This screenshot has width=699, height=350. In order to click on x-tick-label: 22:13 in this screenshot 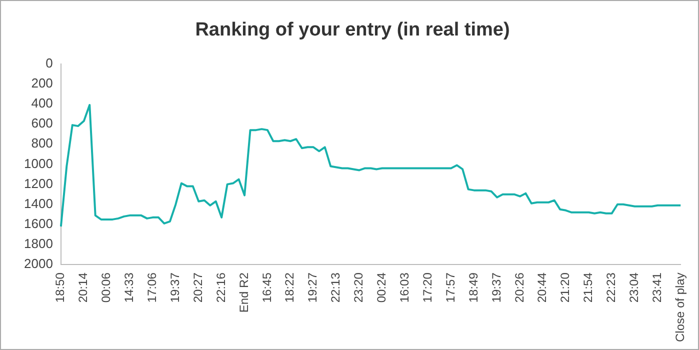, I will do `click(335, 287)`.